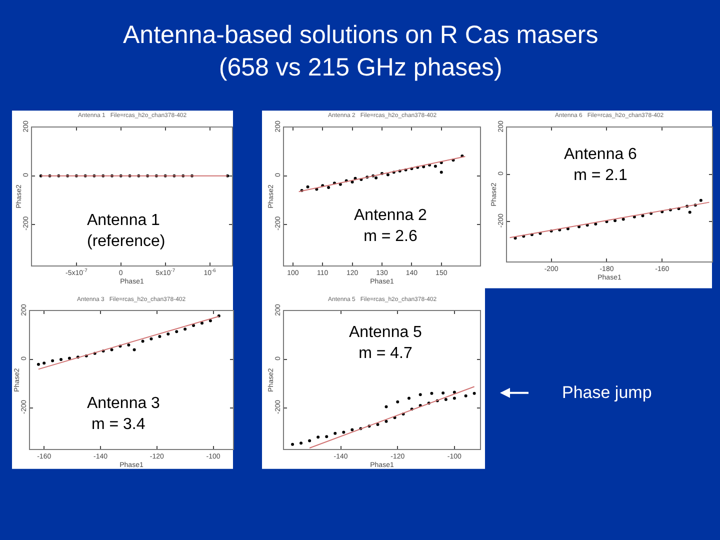 The width and height of the screenshot is (720, 540). I want to click on annotation: Antenna 2 m = 2.6, so click(391, 226).